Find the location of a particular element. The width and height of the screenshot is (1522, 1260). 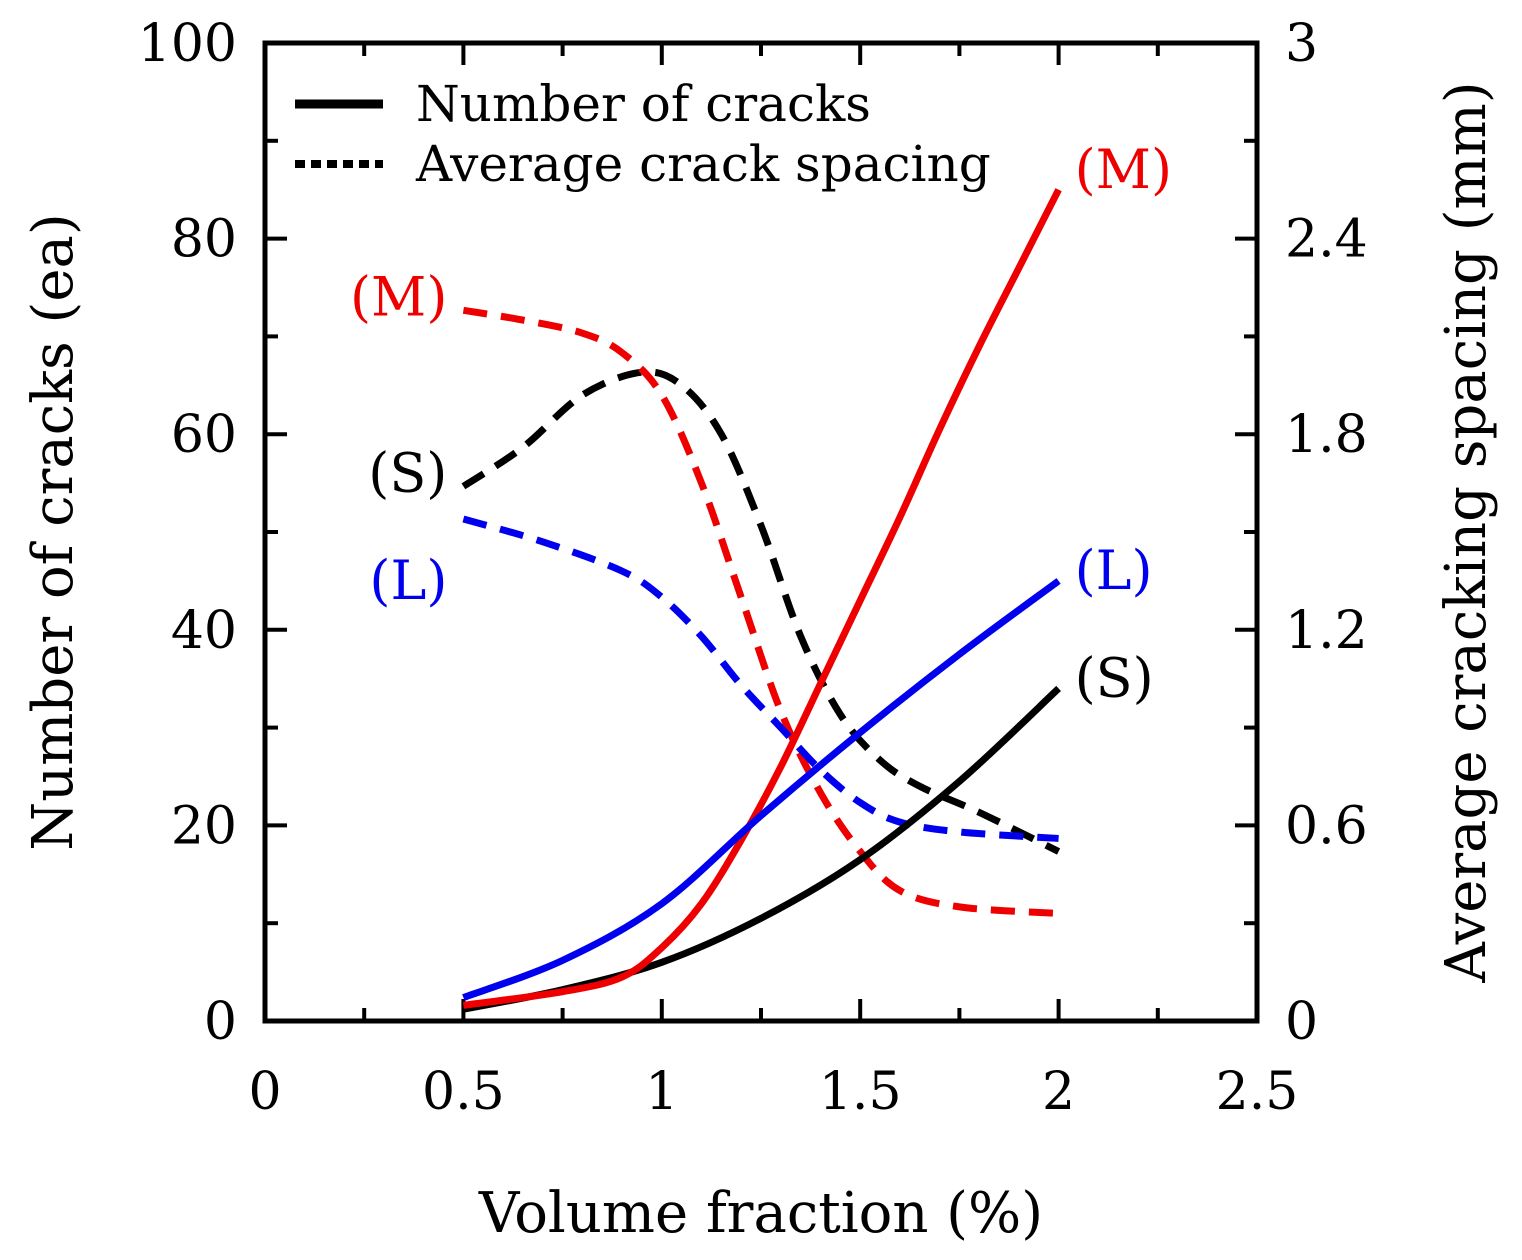

x-tick-label: 2.5 is located at coordinates (1257, 1092).